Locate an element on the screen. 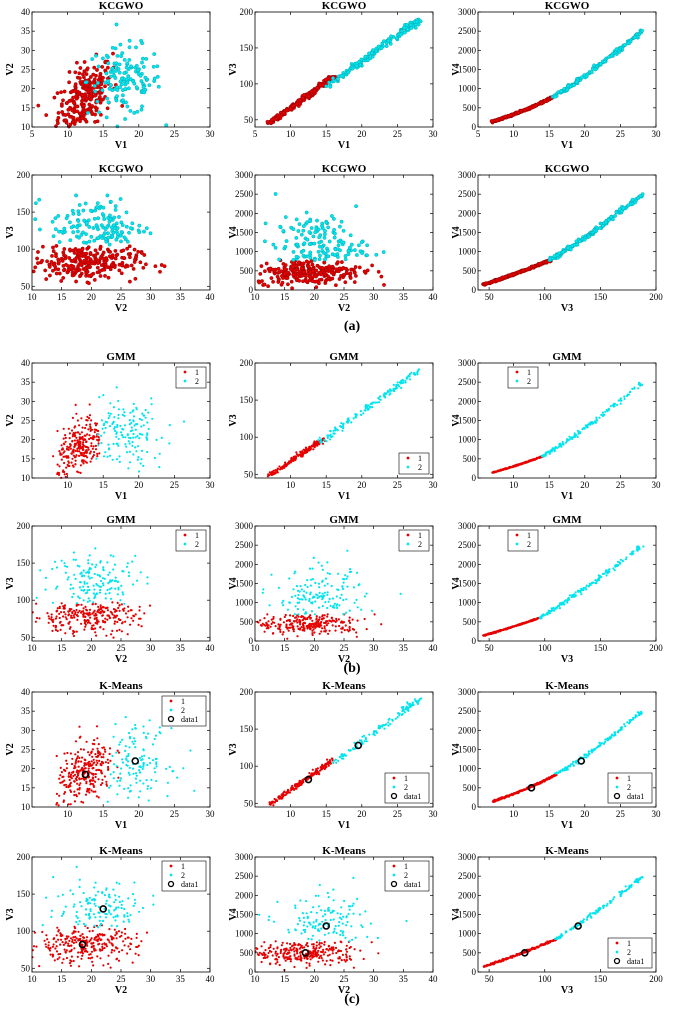 The height and width of the screenshot is (1010, 685). section-label-a: (a) is located at coordinates (352, 326).